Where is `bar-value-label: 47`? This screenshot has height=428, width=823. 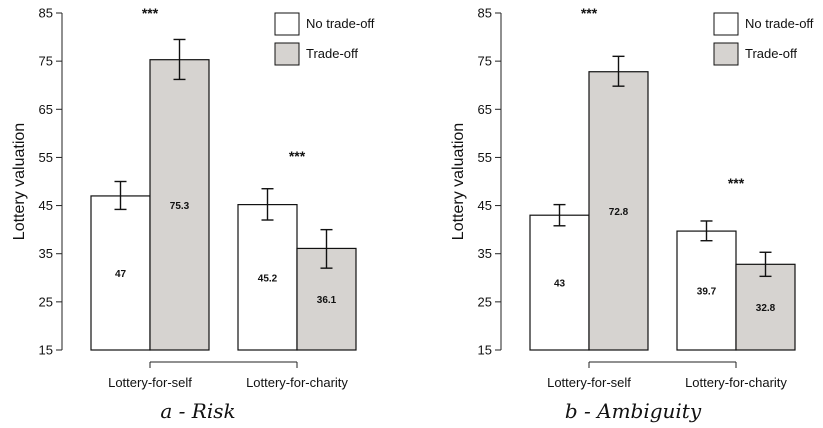 bar-value-label: 47 is located at coordinates (121, 274).